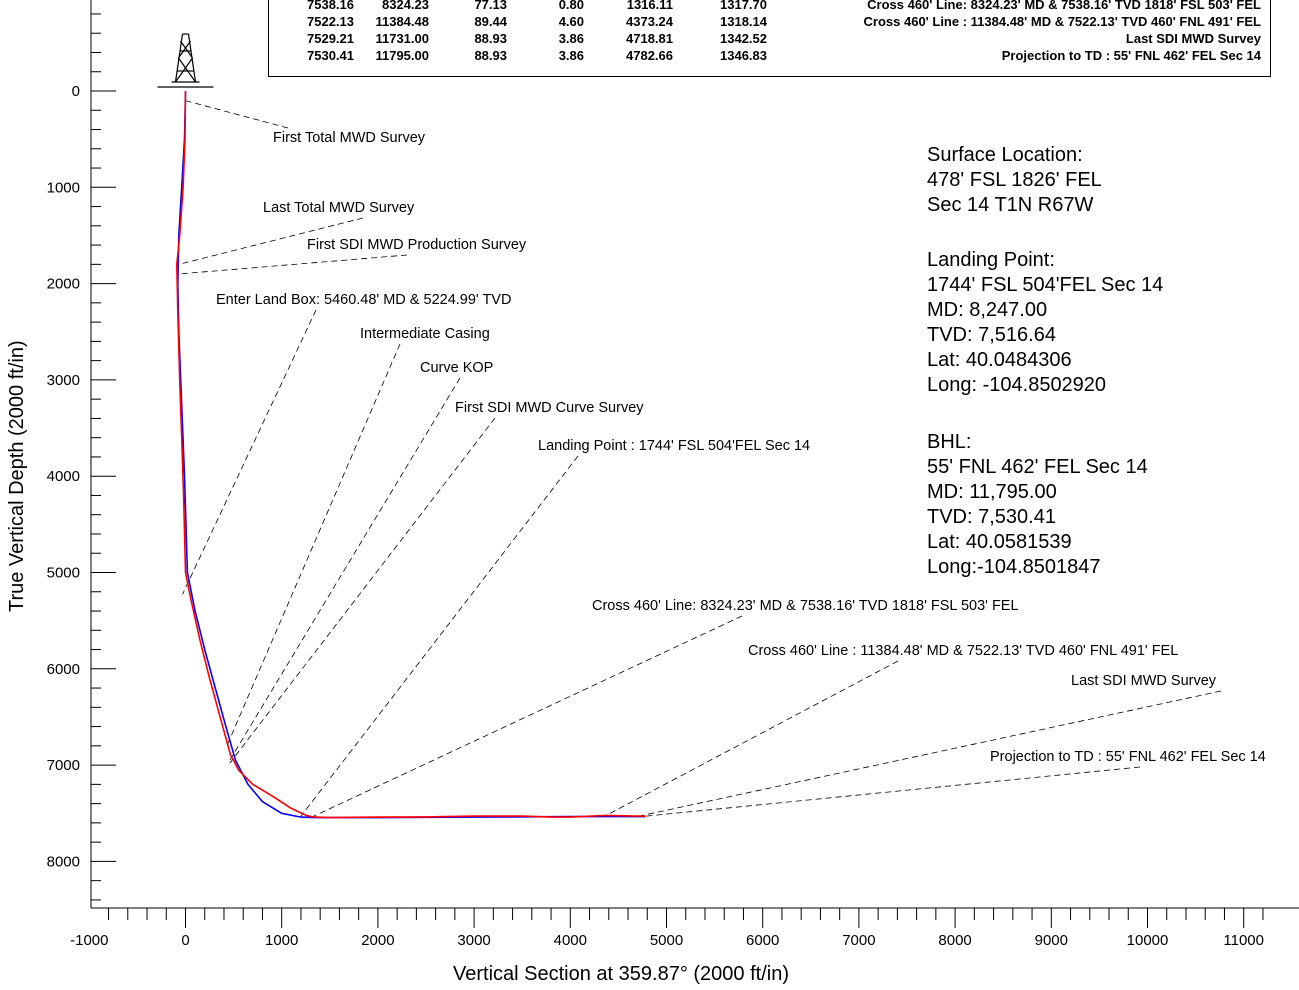  What do you see at coordinates (456, 368) in the screenshot?
I see `annotation-label: Curve KOP` at bounding box center [456, 368].